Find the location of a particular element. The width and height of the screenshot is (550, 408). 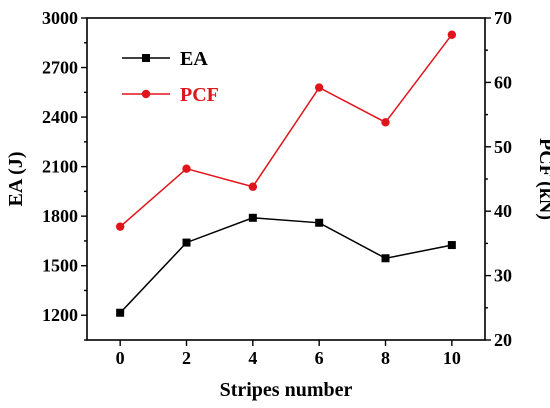

x-tick-label: 2 is located at coordinates (186, 358).